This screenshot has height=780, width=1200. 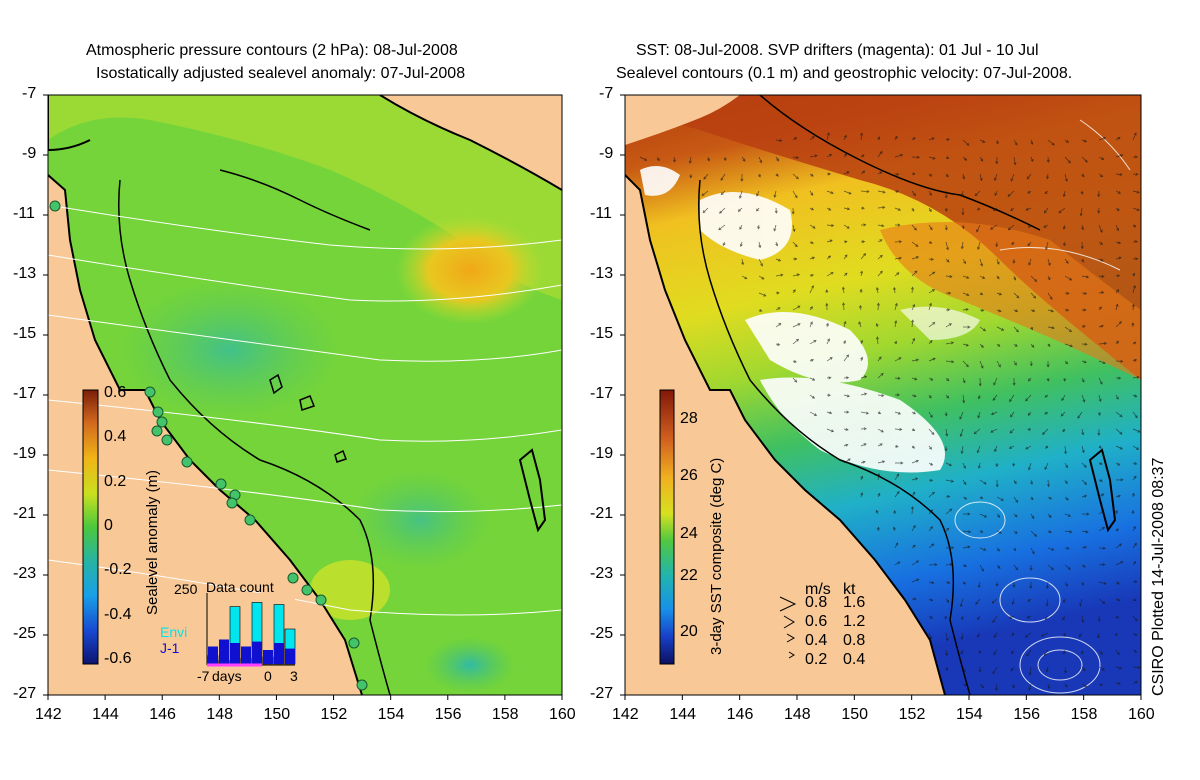 What do you see at coordinates (816, 602) in the screenshot?
I see `velocity-legend-ms: 0.8` at bounding box center [816, 602].